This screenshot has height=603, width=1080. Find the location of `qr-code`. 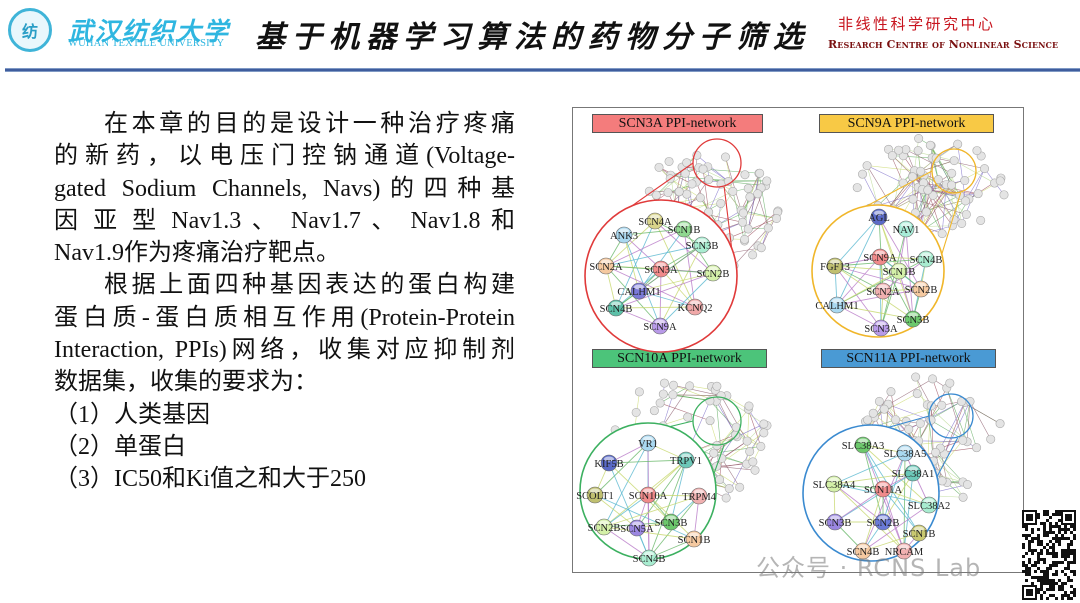

qr-code is located at coordinates (1049, 555).